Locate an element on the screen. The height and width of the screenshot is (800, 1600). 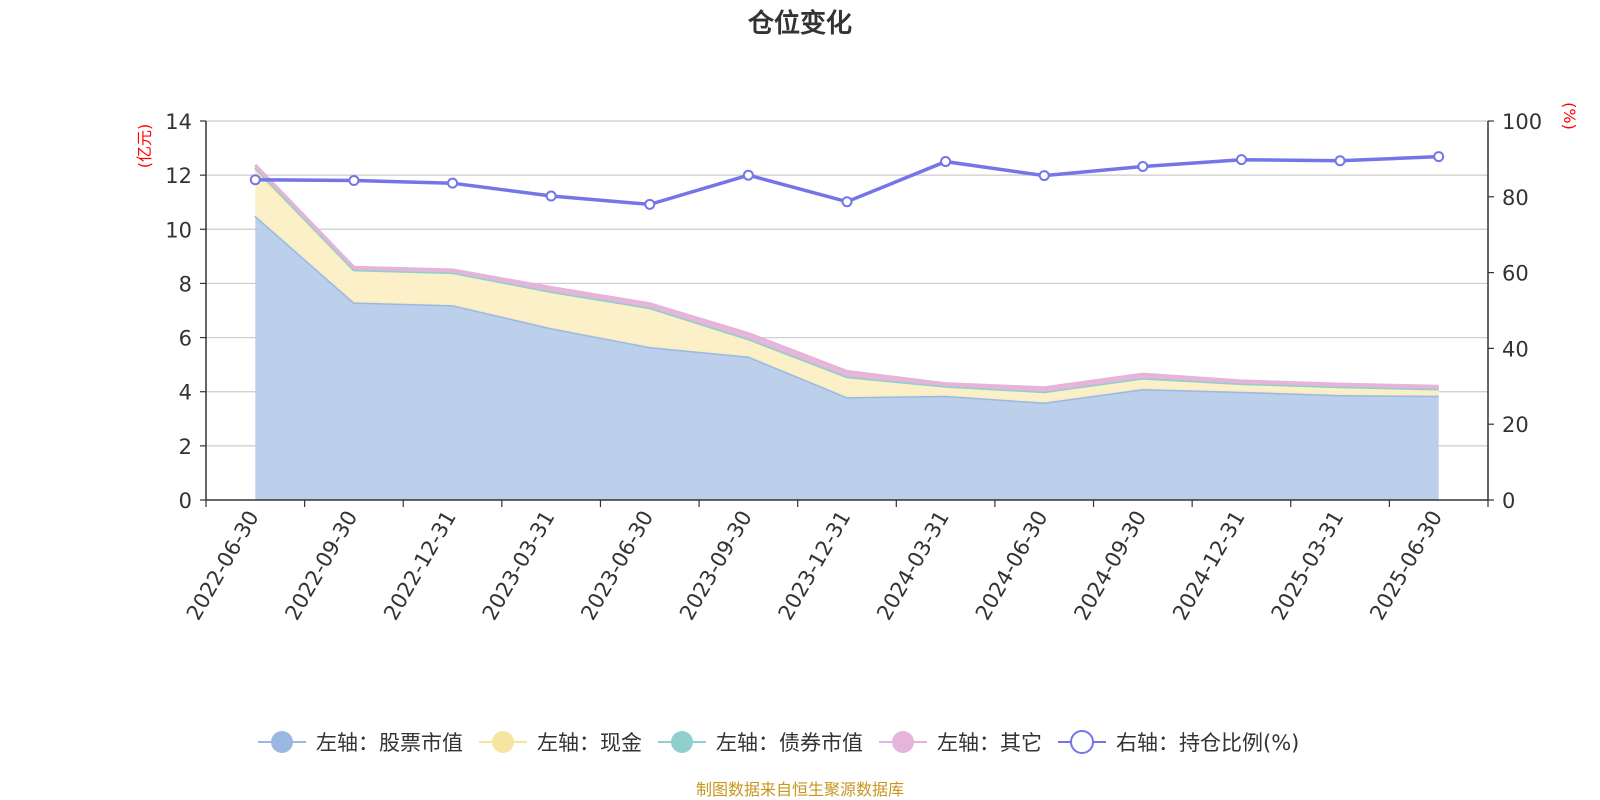
legend-label: 左轴：其它 is located at coordinates (989, 743).